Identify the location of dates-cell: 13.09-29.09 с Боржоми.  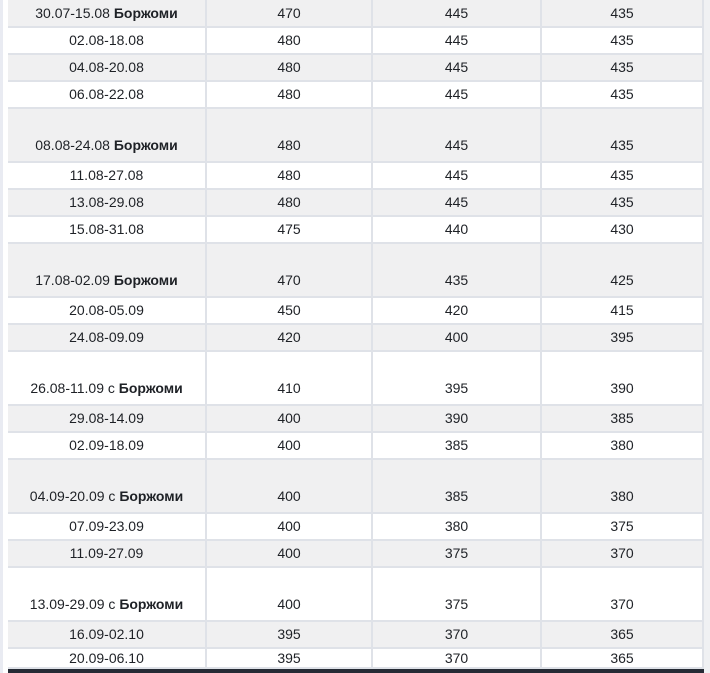
(107, 594).